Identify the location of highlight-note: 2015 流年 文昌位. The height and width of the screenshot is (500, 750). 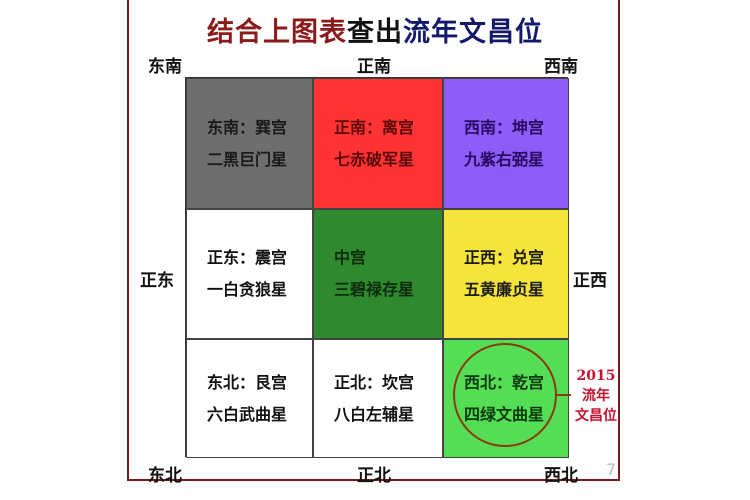
(596, 396).